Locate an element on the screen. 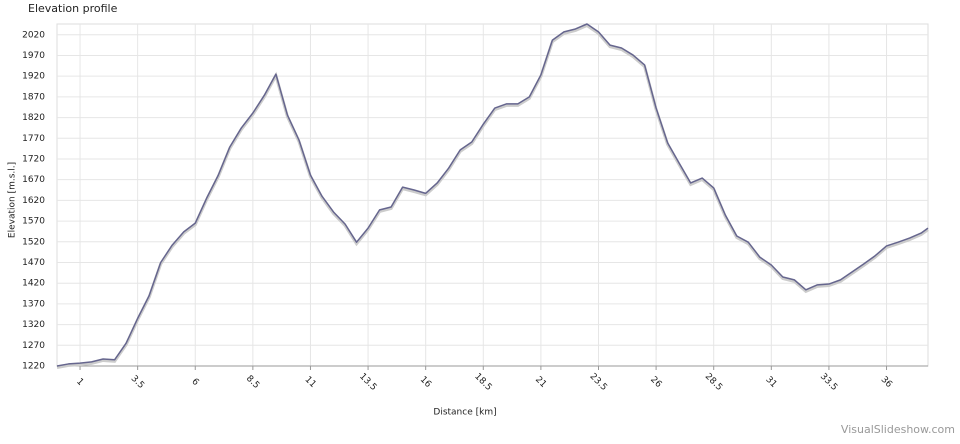  x-tick-label: 11 is located at coordinates (310, 382).